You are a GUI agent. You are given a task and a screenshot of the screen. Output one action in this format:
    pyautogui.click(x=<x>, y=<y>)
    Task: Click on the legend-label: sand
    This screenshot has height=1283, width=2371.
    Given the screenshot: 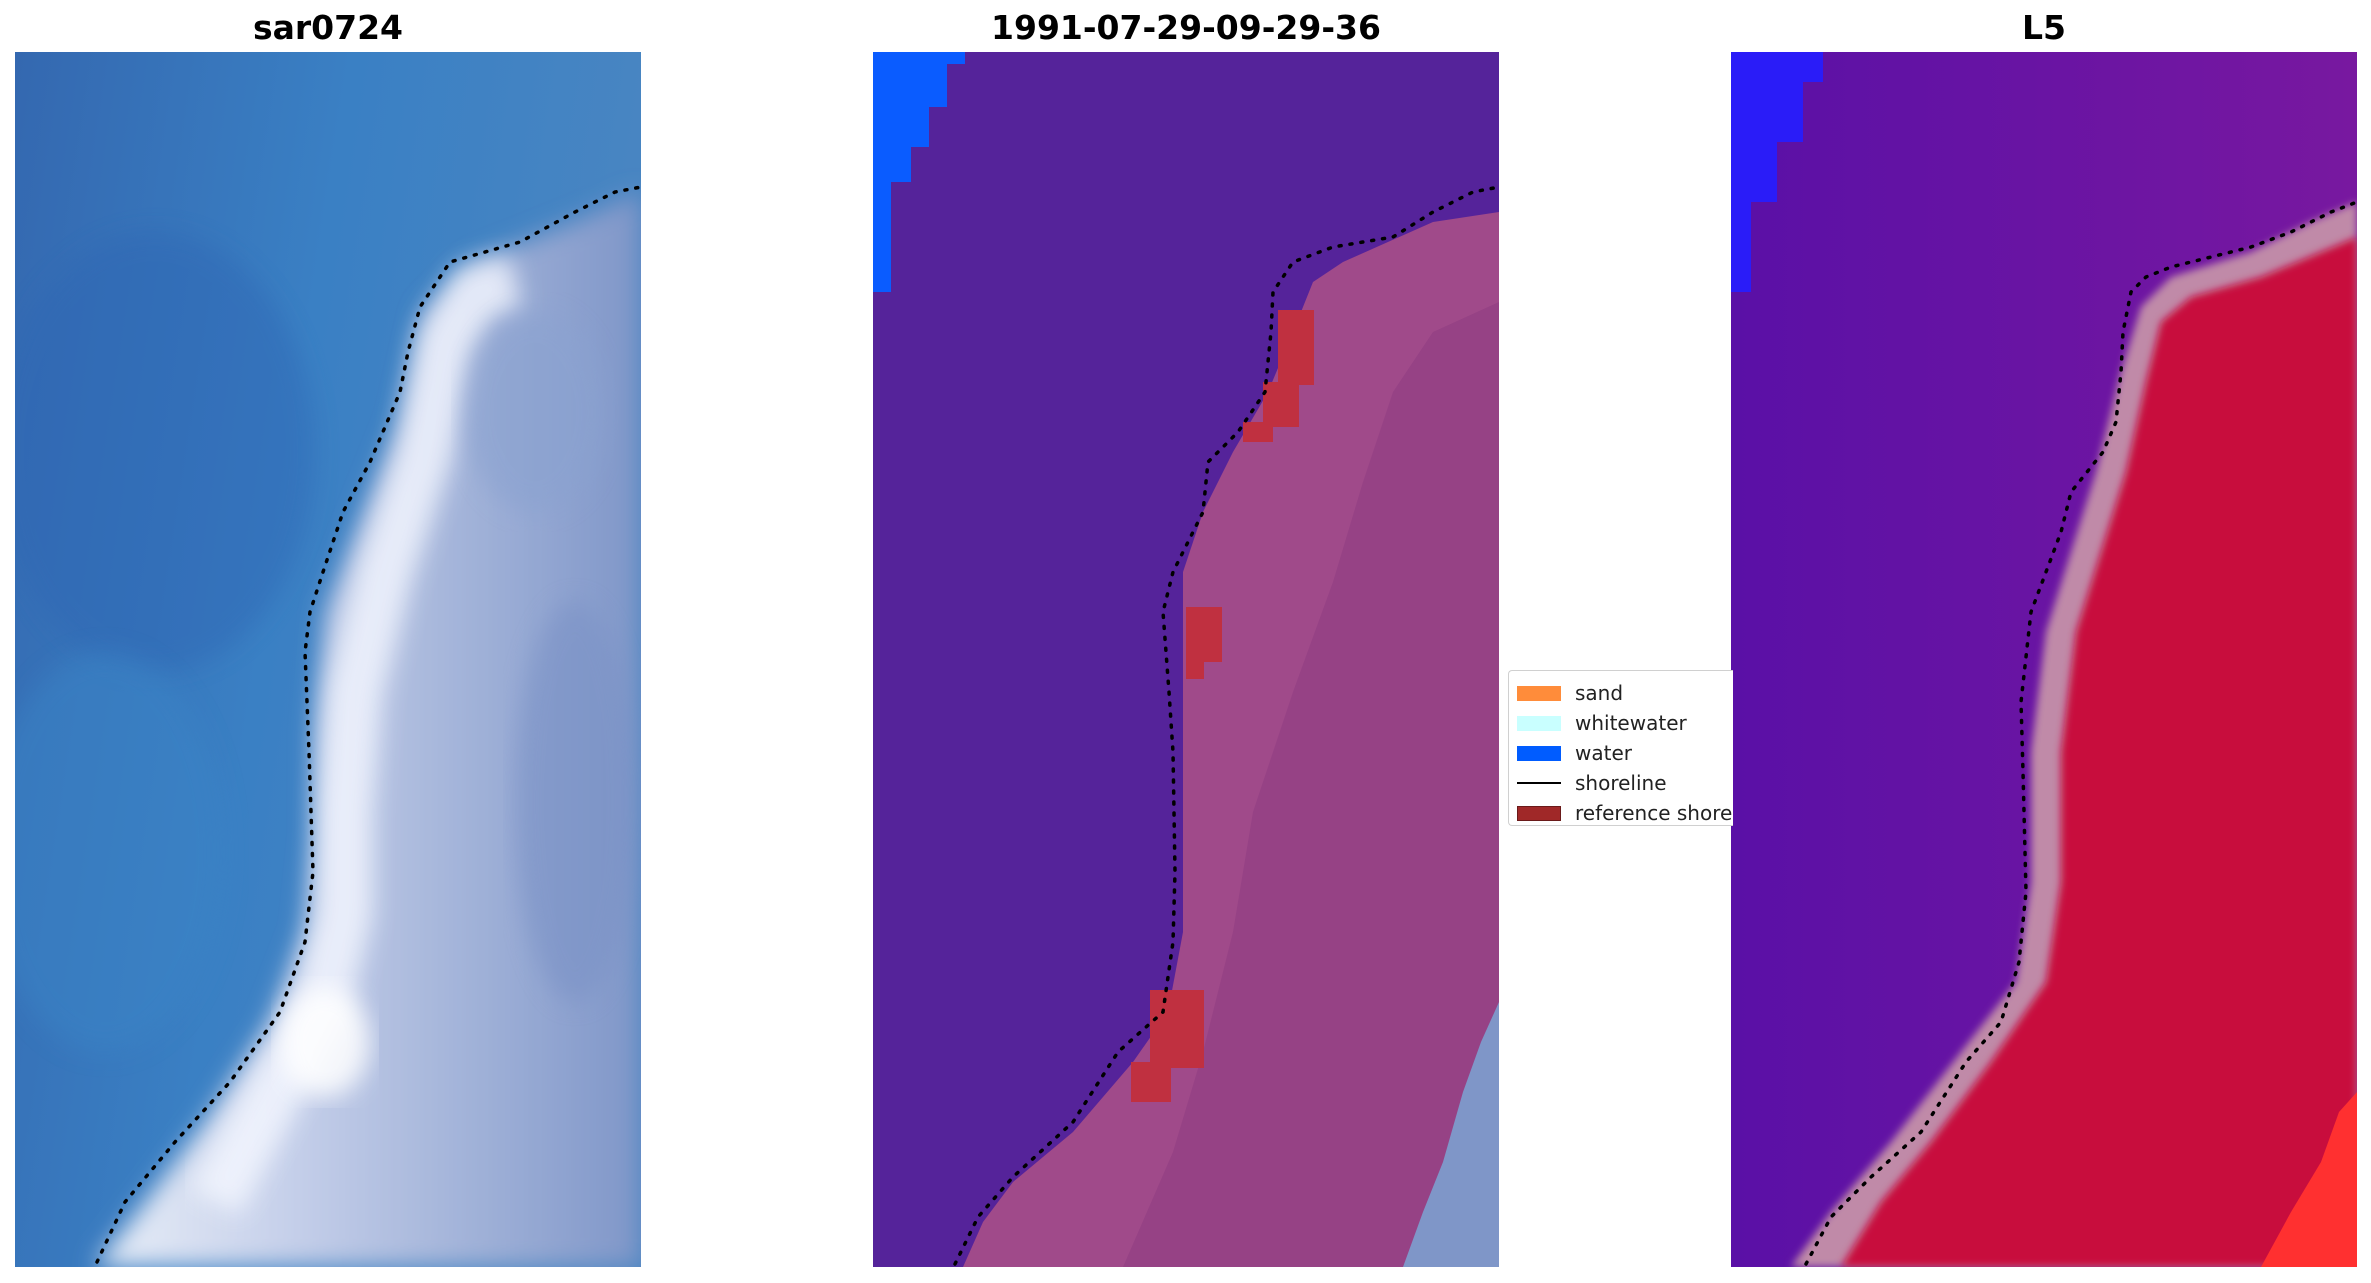 What is the action you would take?
    pyautogui.click(x=1599, y=693)
    